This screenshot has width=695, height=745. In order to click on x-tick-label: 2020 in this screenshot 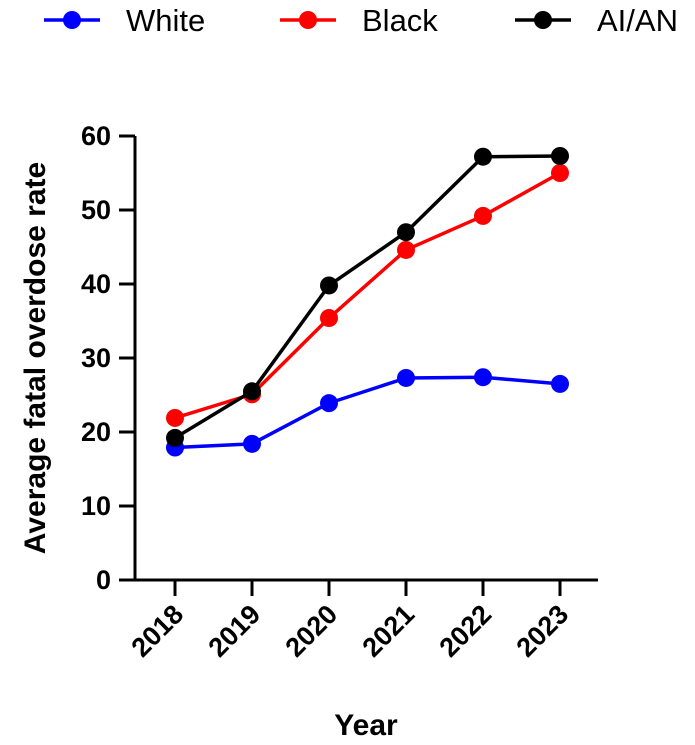, I will do `click(312, 631)`.